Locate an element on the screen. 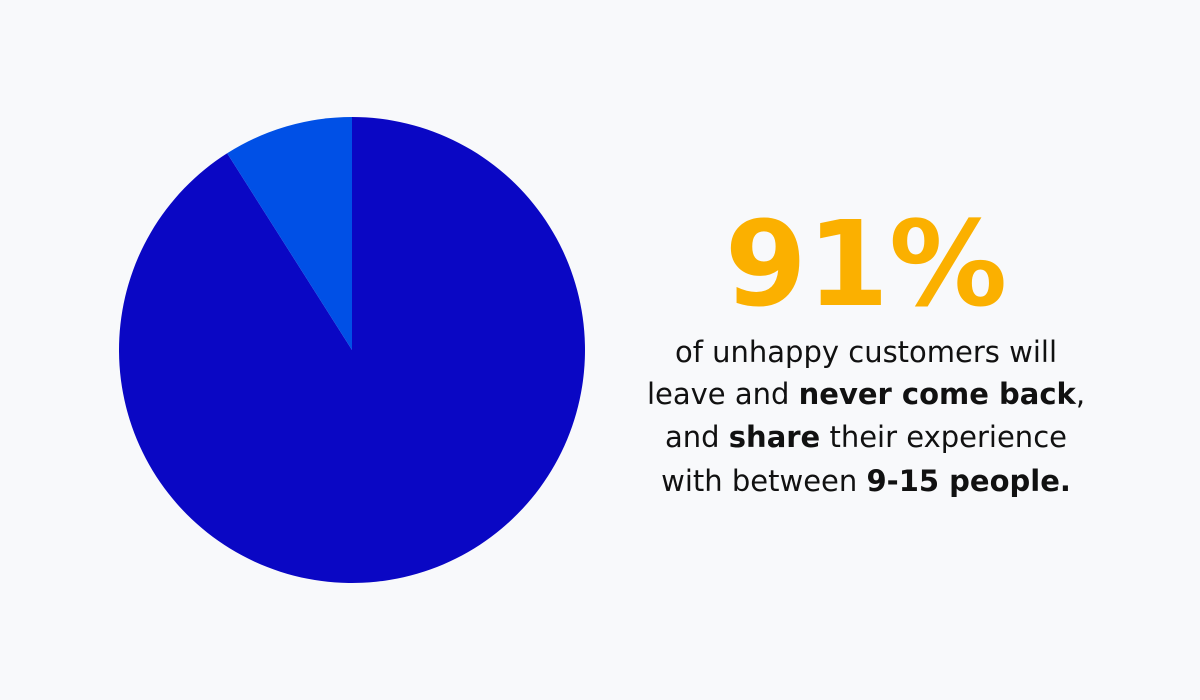 This screenshot has width=1200, height=700. body-line: of unhappy customers will is located at coordinates (866, 352).